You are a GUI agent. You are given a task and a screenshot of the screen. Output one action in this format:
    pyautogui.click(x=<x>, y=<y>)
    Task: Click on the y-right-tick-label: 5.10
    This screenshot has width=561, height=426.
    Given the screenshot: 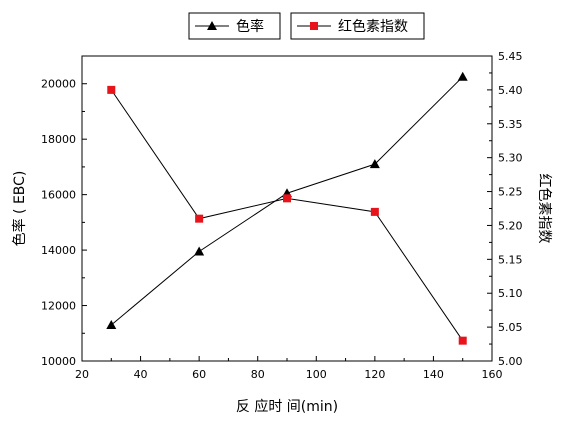 What is the action you would take?
    pyautogui.click(x=510, y=293)
    